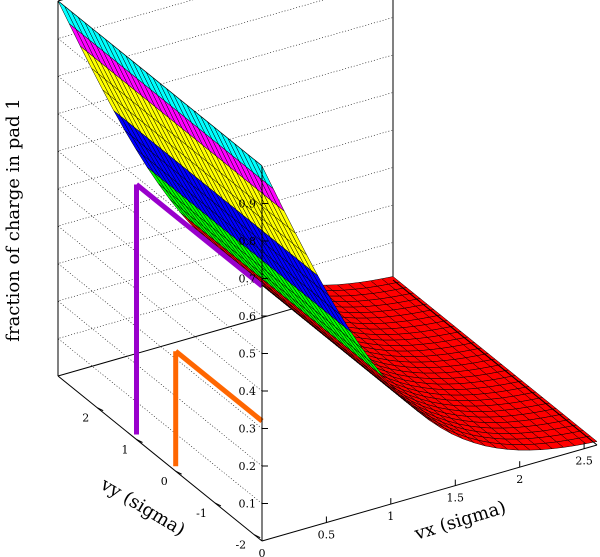 This screenshot has width=600, height=557. What do you see at coordinates (390, 516) in the screenshot?
I see `x-tick-label: 1` at bounding box center [390, 516].